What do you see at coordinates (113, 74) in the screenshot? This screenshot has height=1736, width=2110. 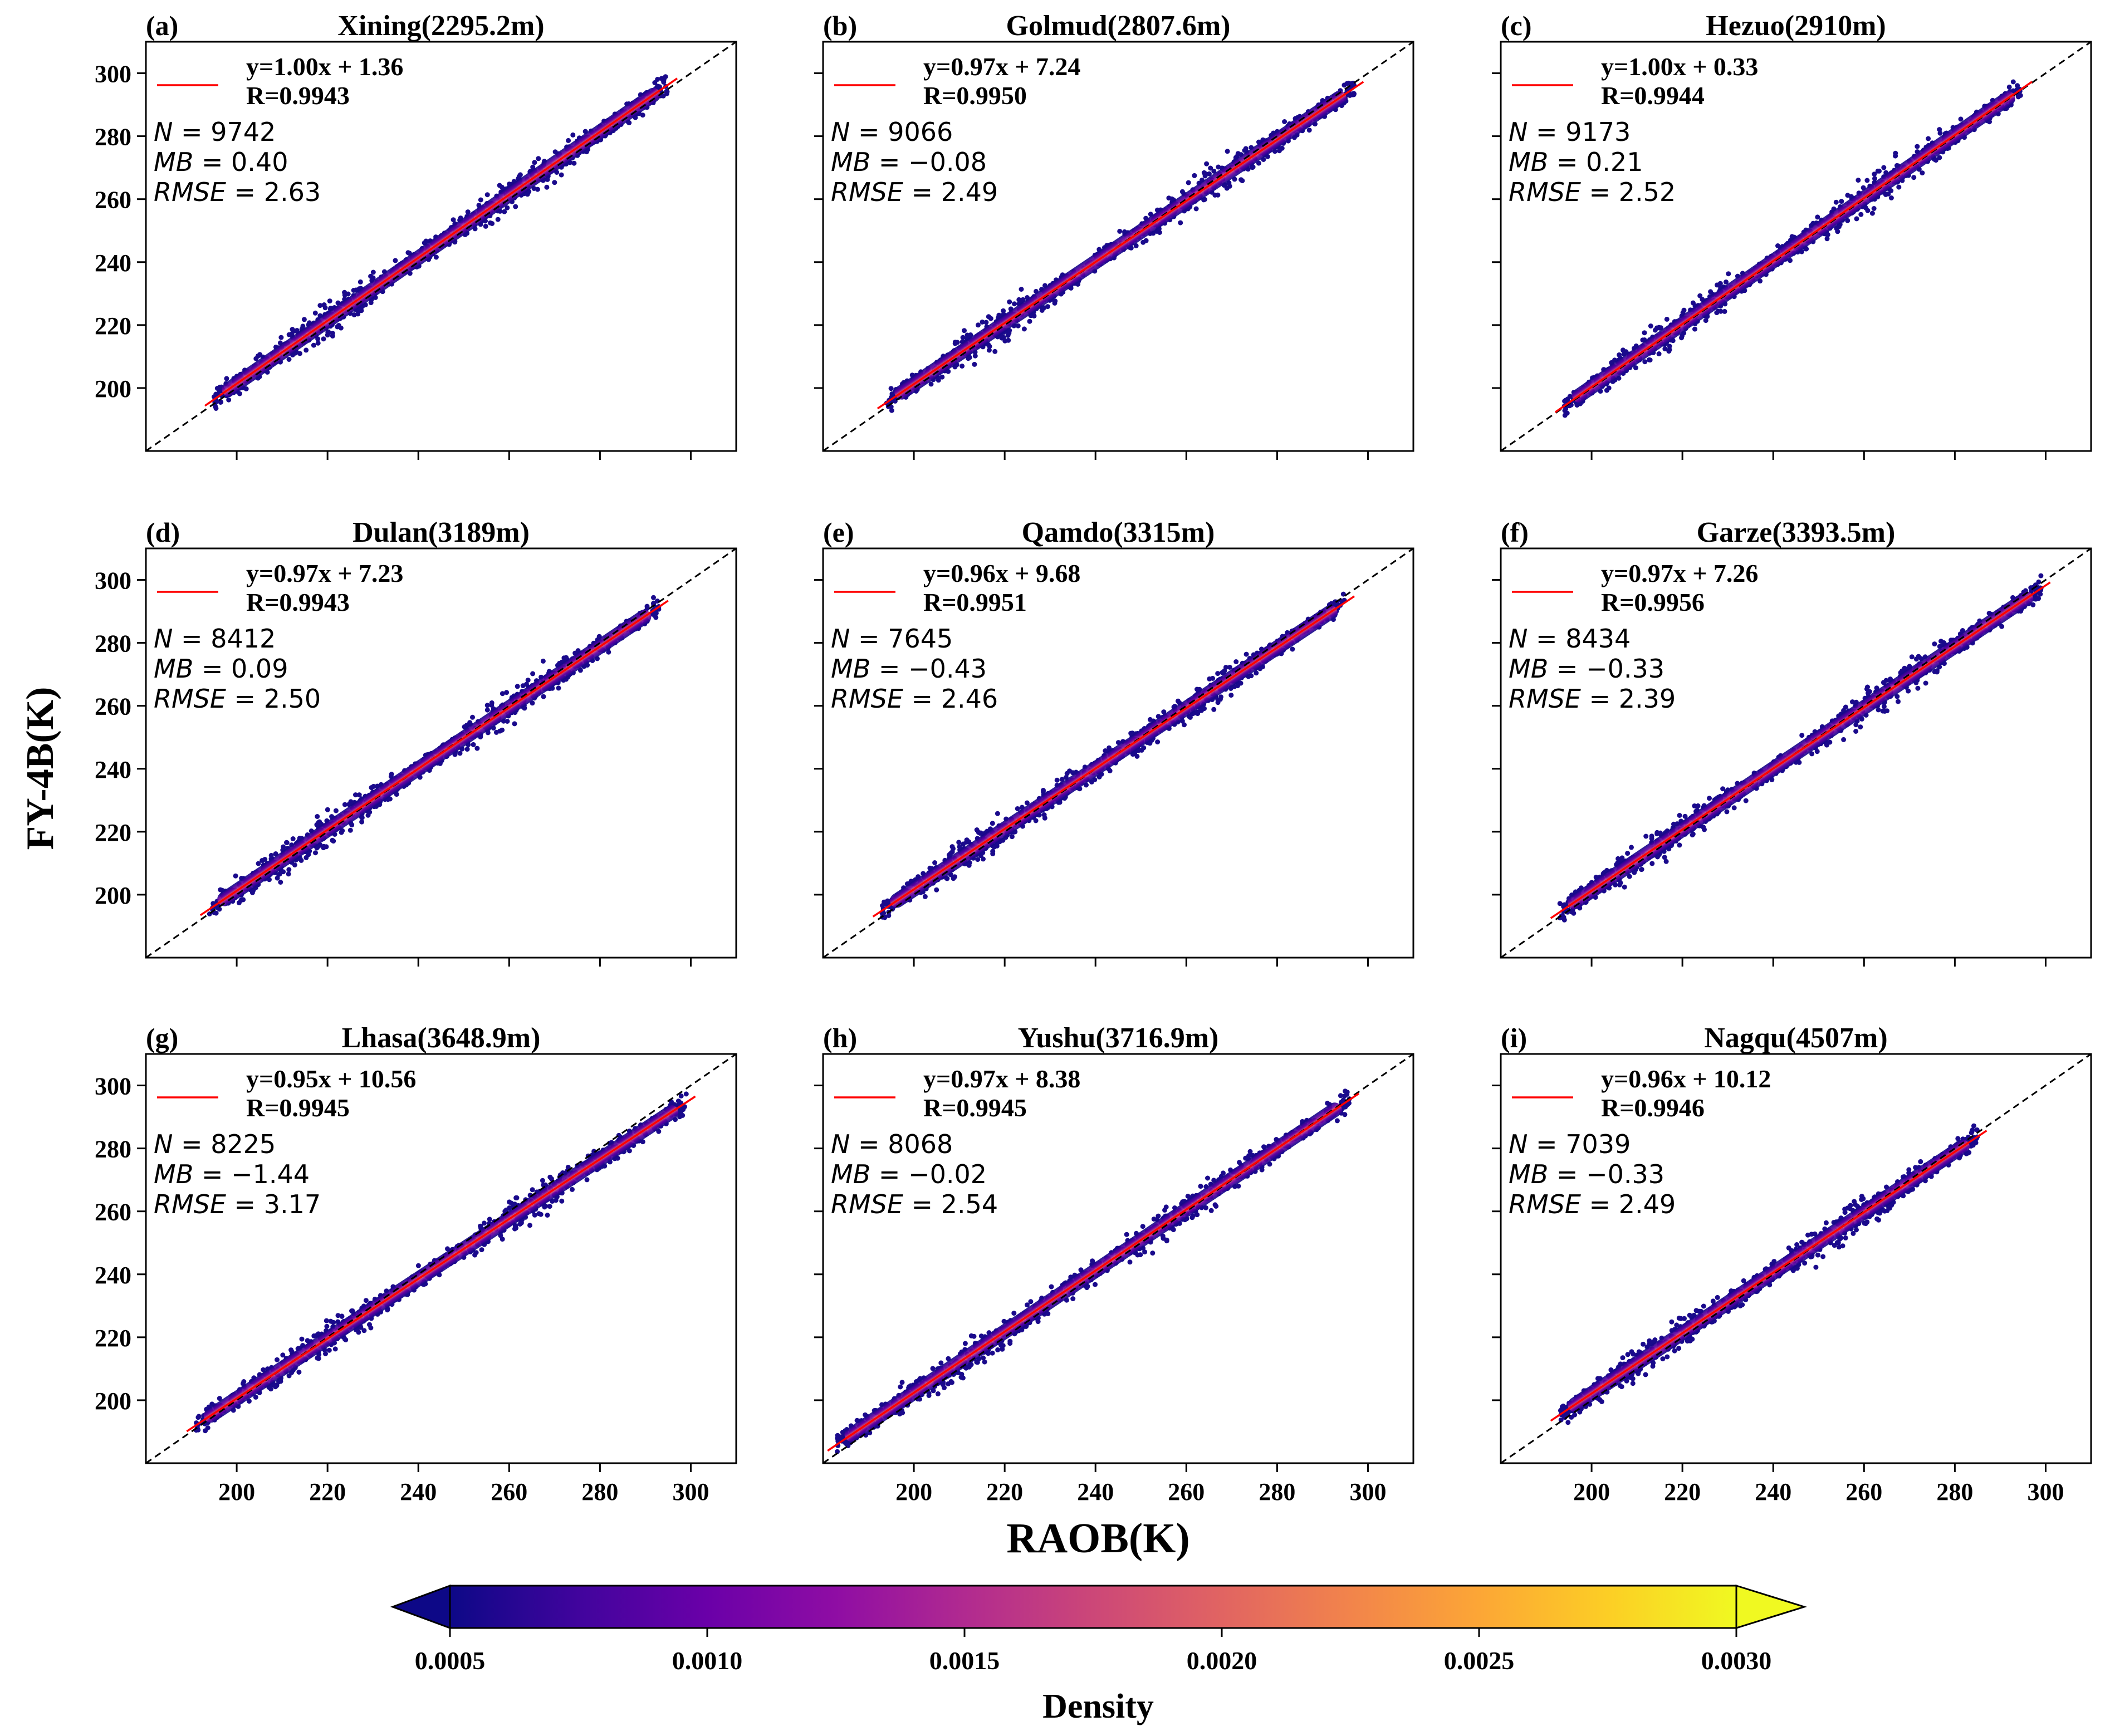 I see `y-tick-label: 300` at bounding box center [113, 74].